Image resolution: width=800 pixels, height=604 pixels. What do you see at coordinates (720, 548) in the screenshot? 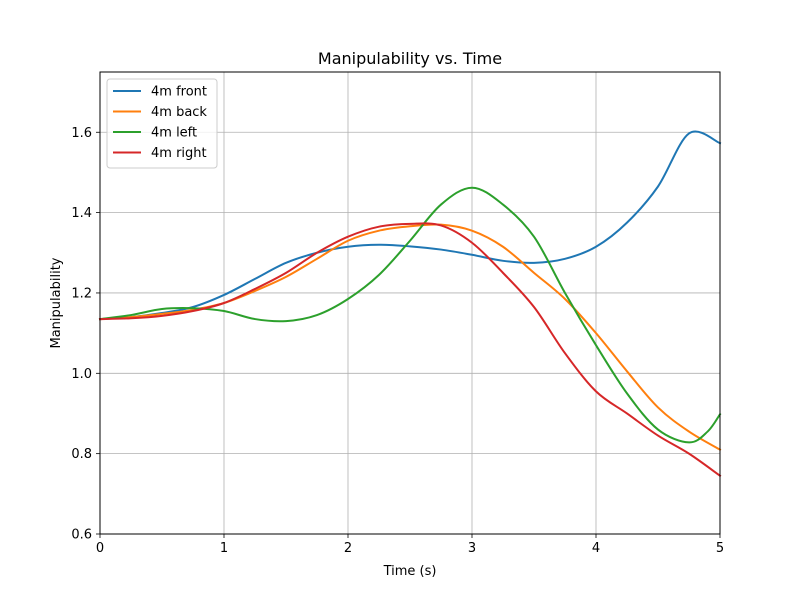
I see `x-tick-label: 5` at bounding box center [720, 548].